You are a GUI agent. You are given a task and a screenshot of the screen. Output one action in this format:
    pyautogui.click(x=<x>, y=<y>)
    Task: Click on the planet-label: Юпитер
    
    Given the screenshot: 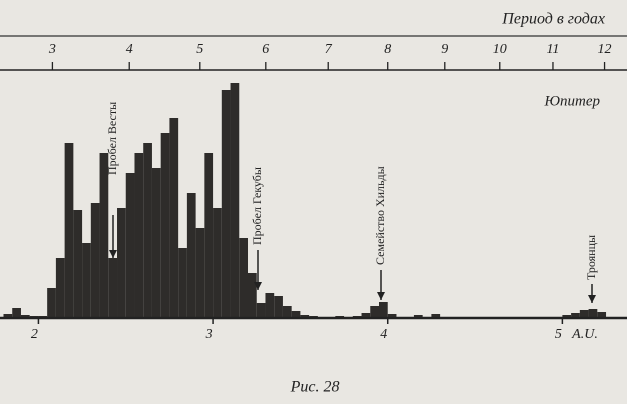 What is the action you would take?
    pyautogui.click(x=572, y=101)
    